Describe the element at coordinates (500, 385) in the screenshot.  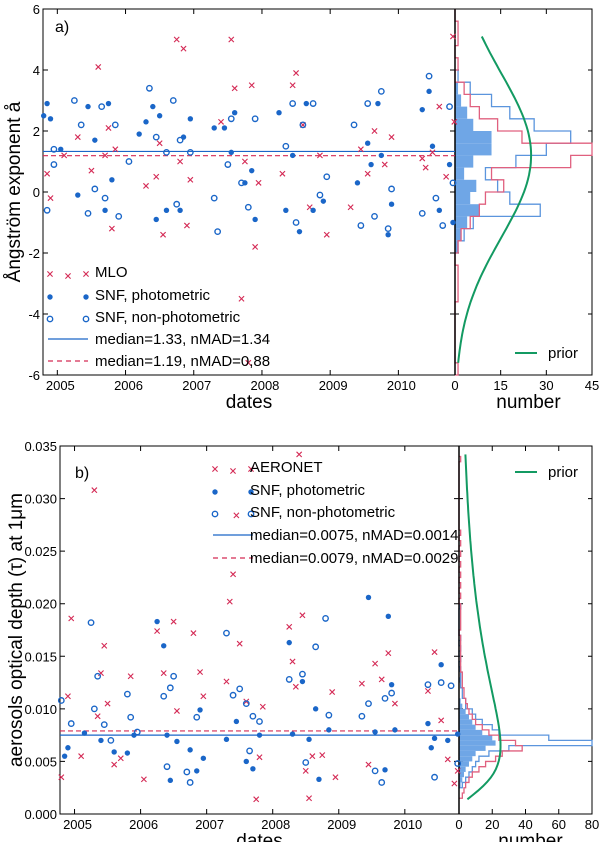
I see `hist-x-tick-label: 15` at that location.